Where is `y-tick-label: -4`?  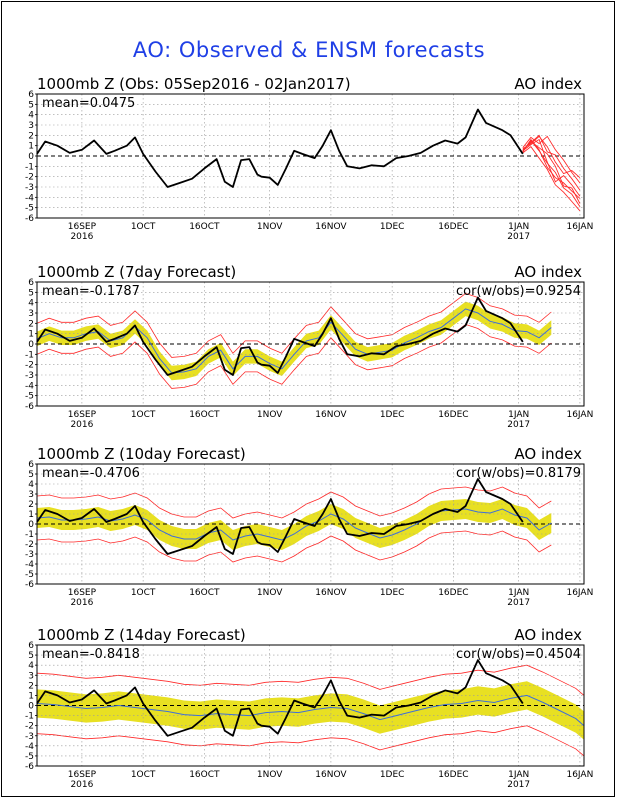
y-tick-label: -4 is located at coordinates (29, 386).